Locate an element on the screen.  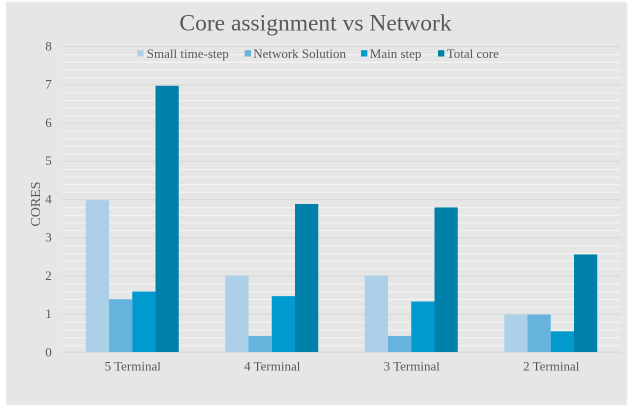
svg-text: 3 is located at coordinates (48, 237).